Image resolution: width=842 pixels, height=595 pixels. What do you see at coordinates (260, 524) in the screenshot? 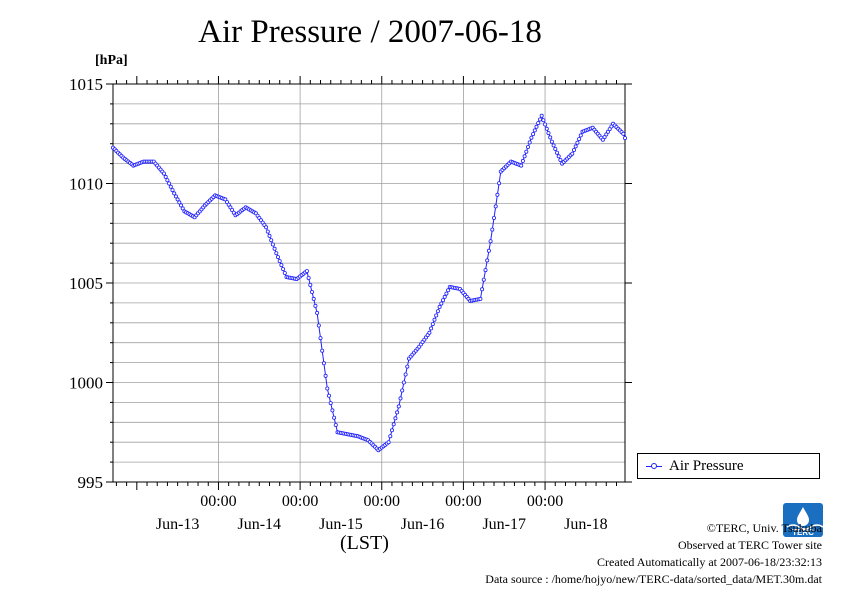
I see `x-tick-date-label: Jun-14` at bounding box center [260, 524].